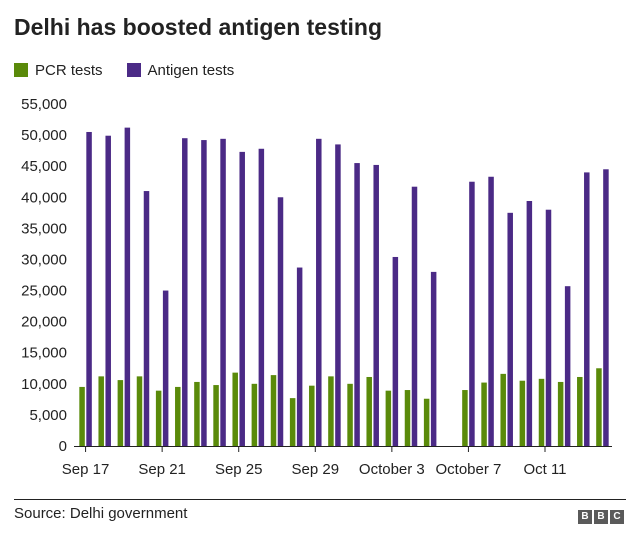 Image resolution: width=640 pixels, height=544 pixels. What do you see at coordinates (617, 517) in the screenshot?
I see `bbc-logo-block: C` at bounding box center [617, 517].